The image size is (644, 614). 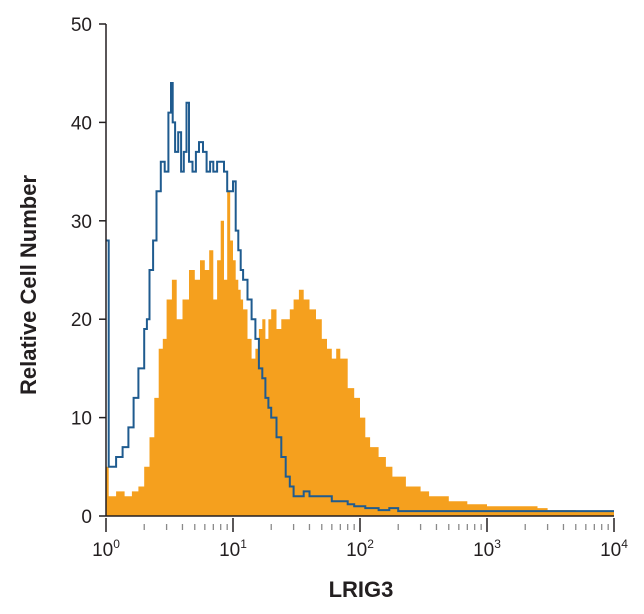 I want to click on y-tick-label: 0, so click(x=86, y=517).